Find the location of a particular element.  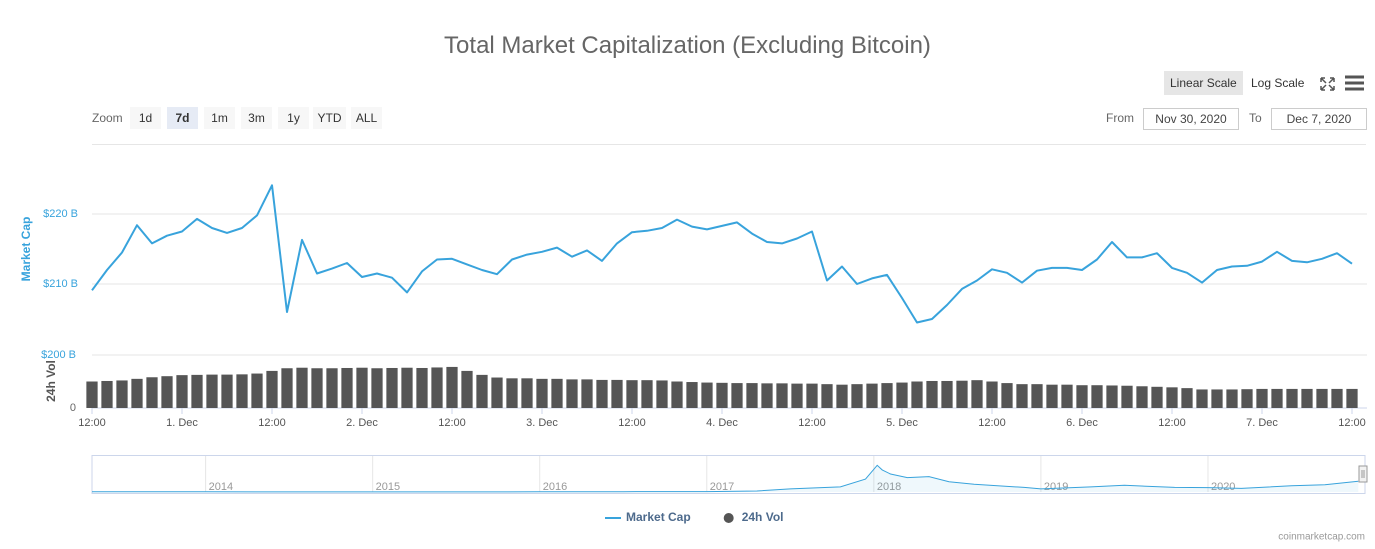

menu-icon is located at coordinates (1354, 83).